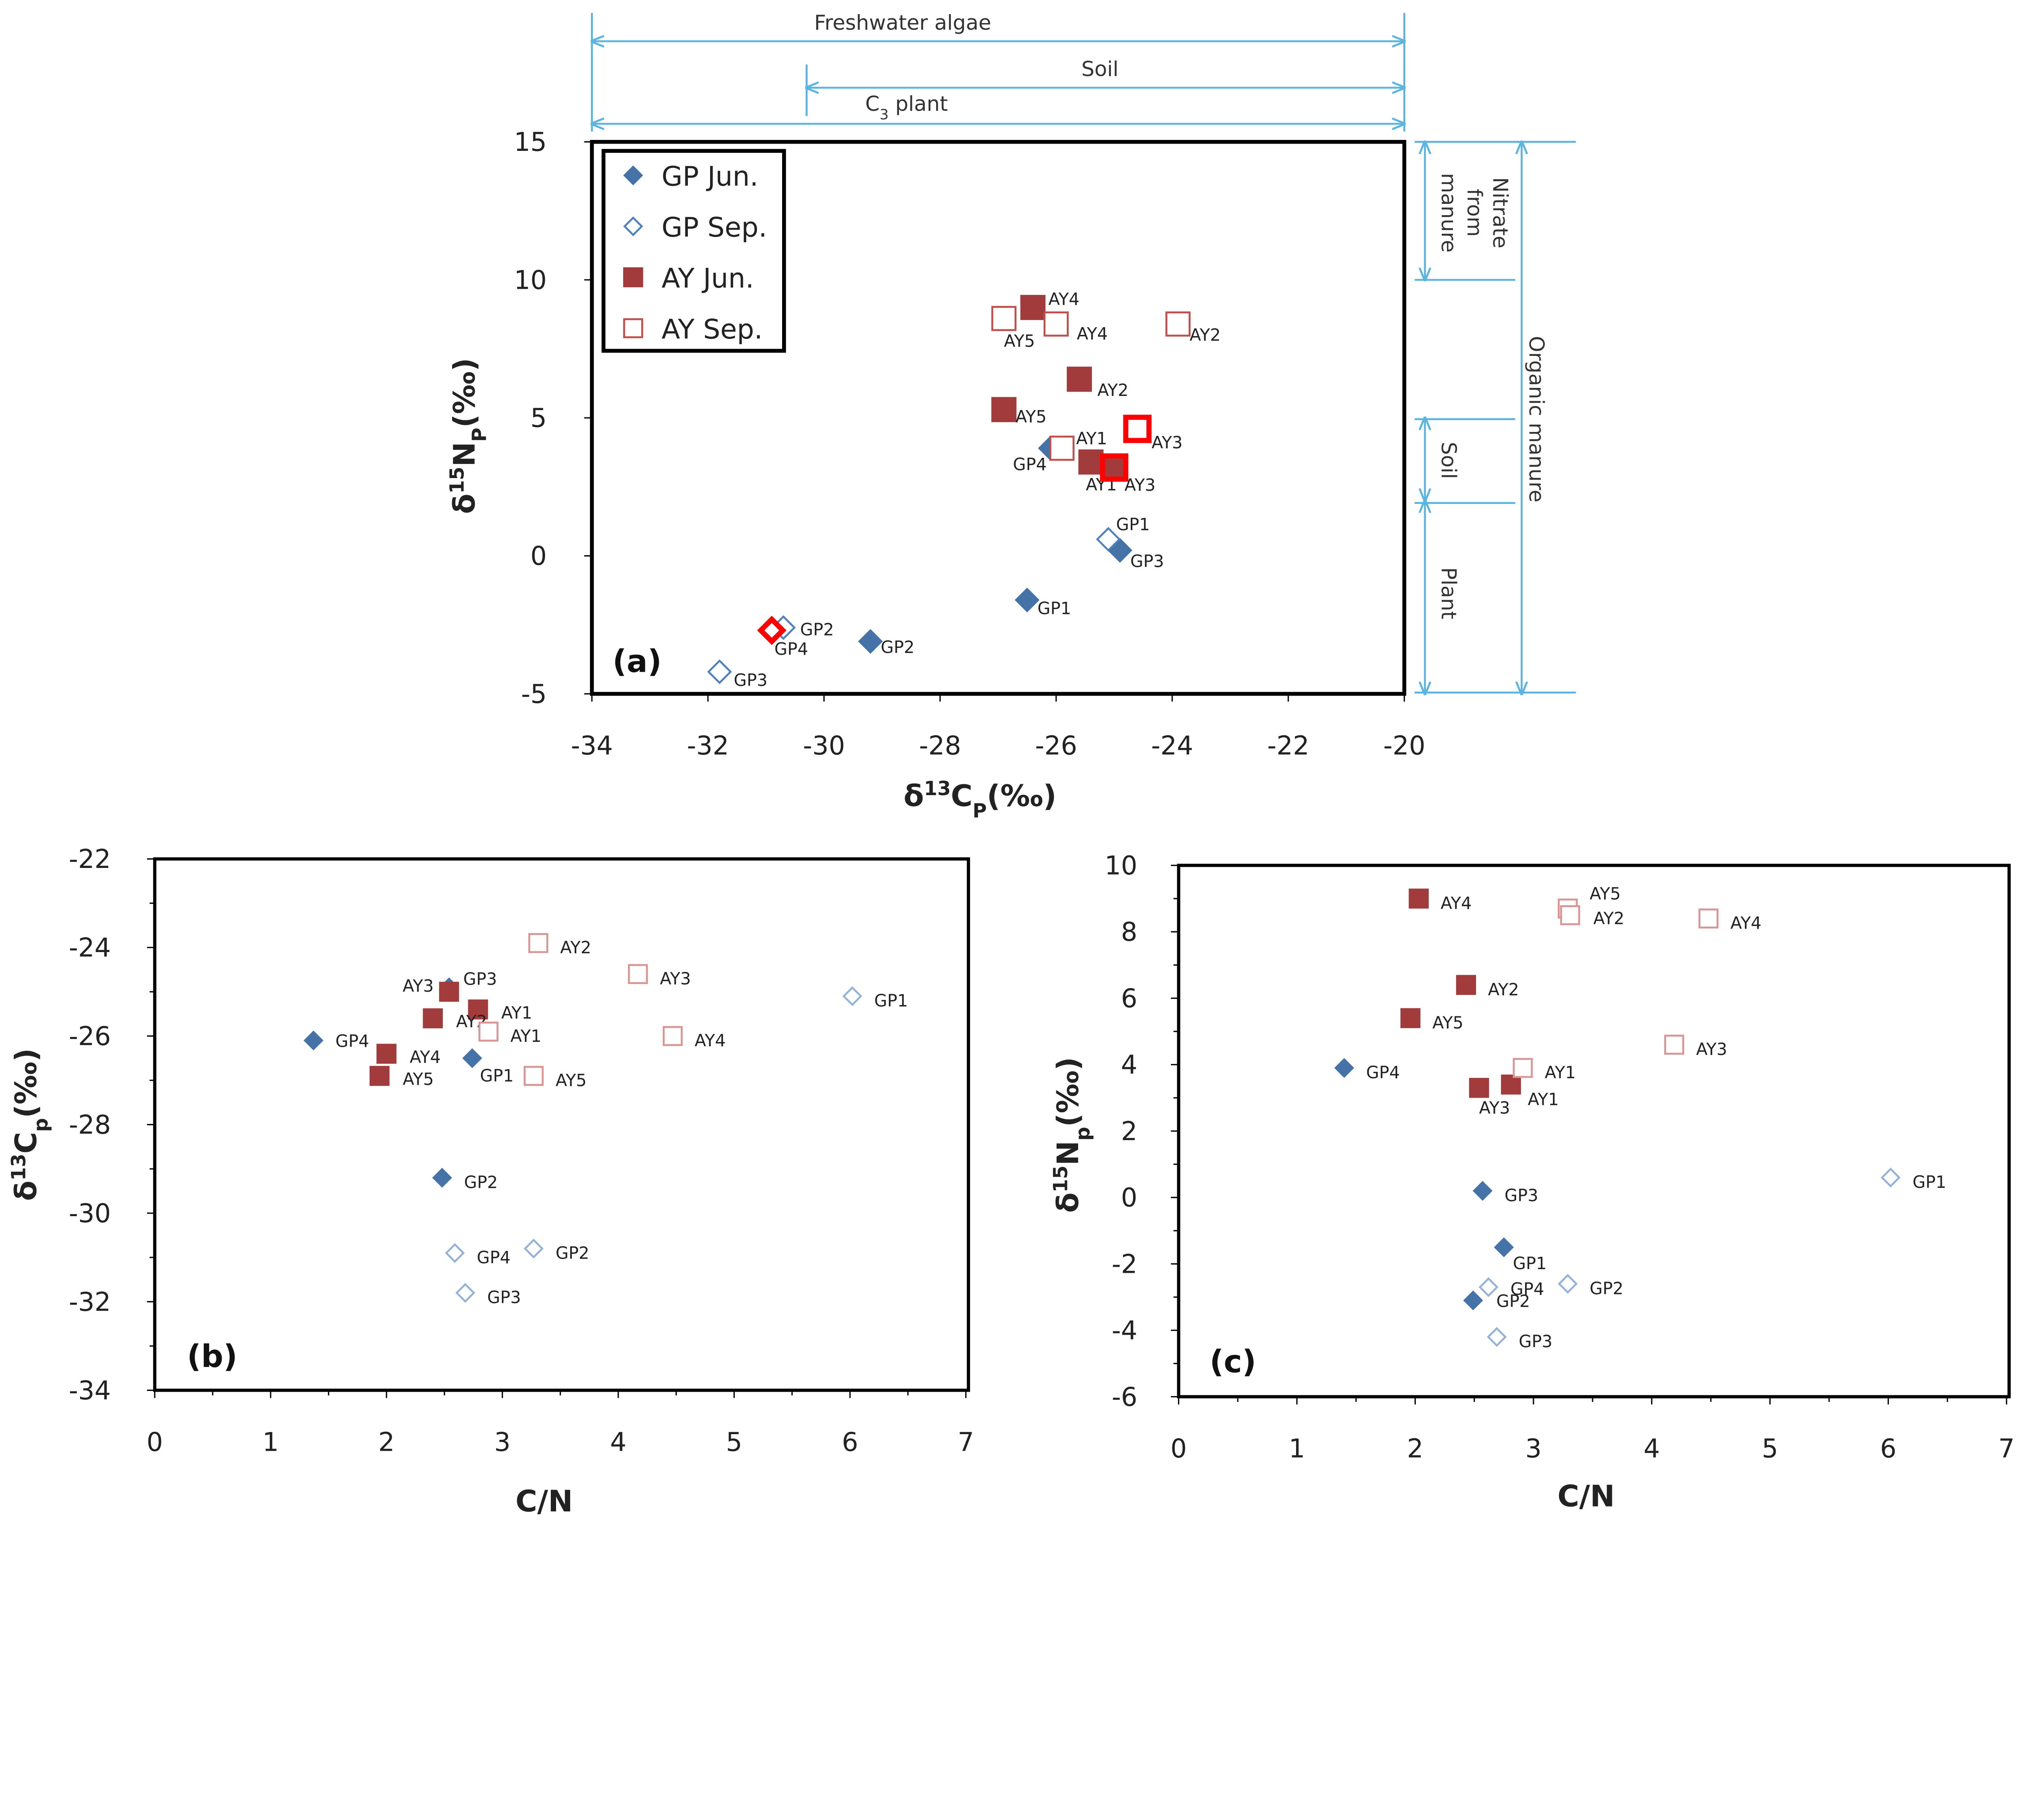  Describe the element at coordinates (824, 746) in the screenshot. I see `x-tick-label: -30` at that location.